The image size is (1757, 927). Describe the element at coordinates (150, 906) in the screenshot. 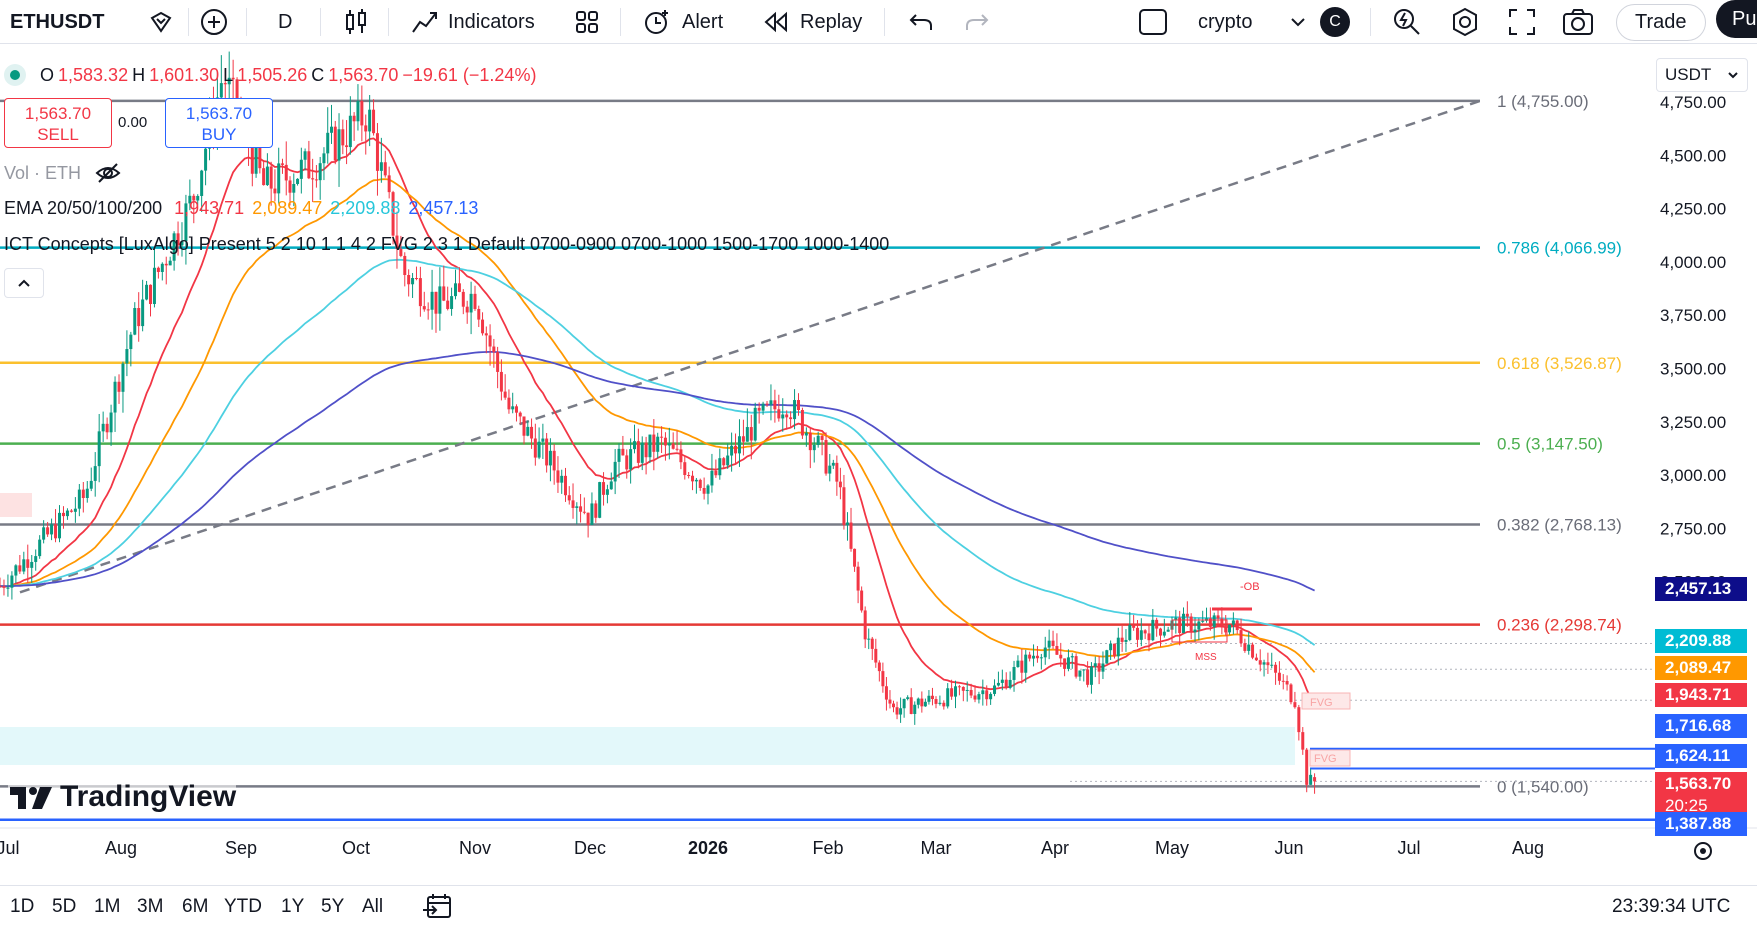

I see `range-button-3m: 3M` at that location.